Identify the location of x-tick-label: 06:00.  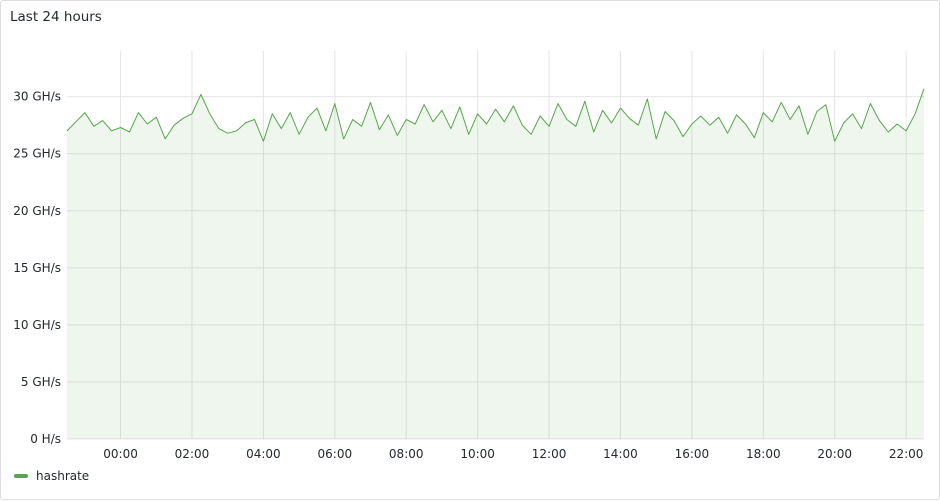
(335, 454).